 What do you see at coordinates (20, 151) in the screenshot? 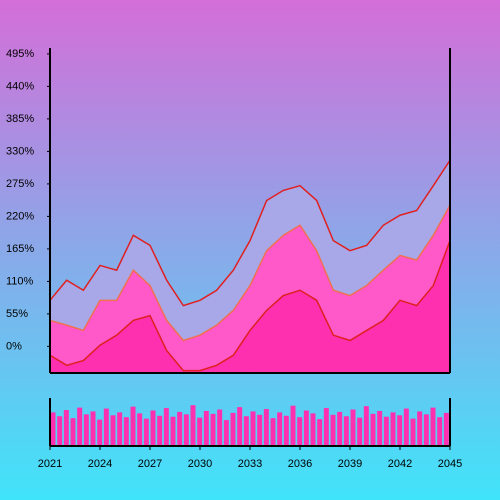
I see `y-tick-label: 330%` at bounding box center [20, 151].